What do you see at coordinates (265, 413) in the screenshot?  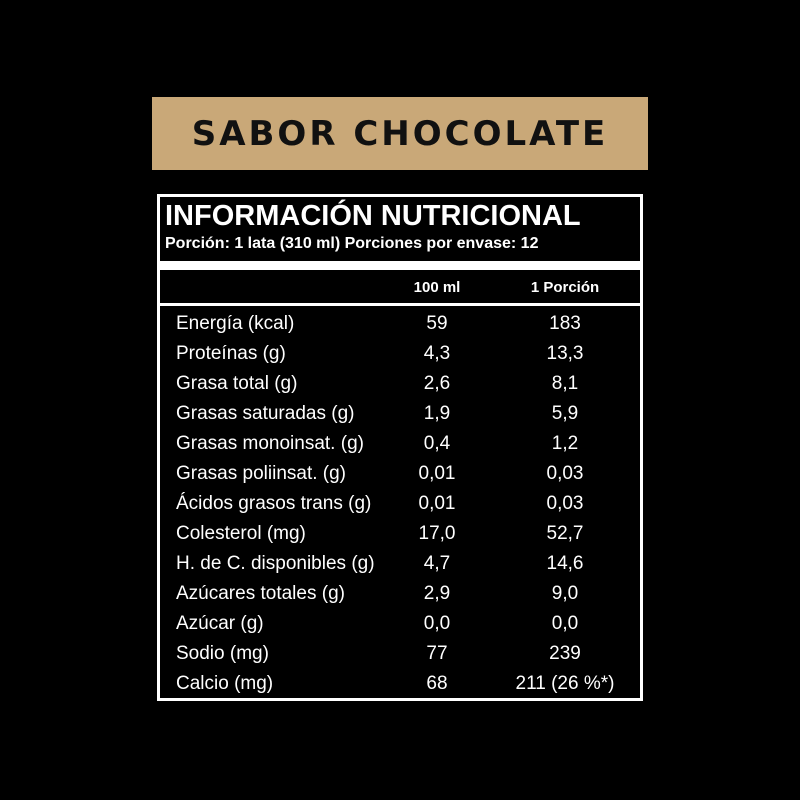 I see `nutrient-label: Grasas saturadas (g)` at bounding box center [265, 413].